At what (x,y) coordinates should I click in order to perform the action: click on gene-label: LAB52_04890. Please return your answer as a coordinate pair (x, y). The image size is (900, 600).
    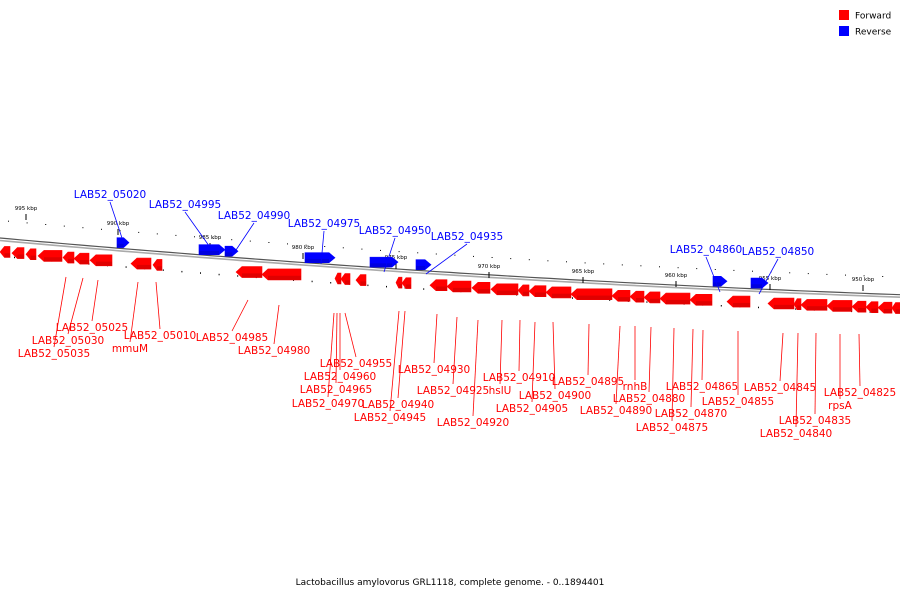
    Looking at the image, I should click on (616, 371).